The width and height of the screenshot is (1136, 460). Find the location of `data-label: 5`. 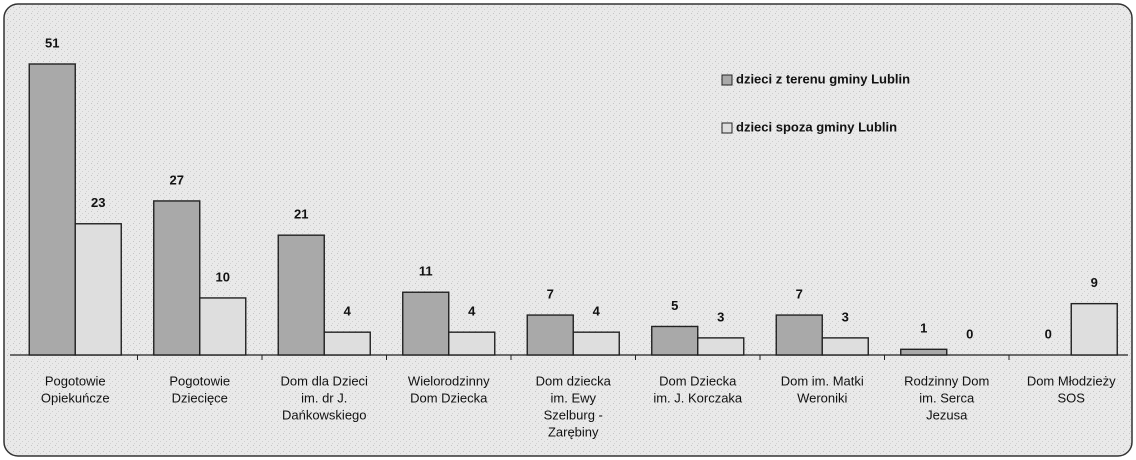

data-label: 5 is located at coordinates (674, 305).